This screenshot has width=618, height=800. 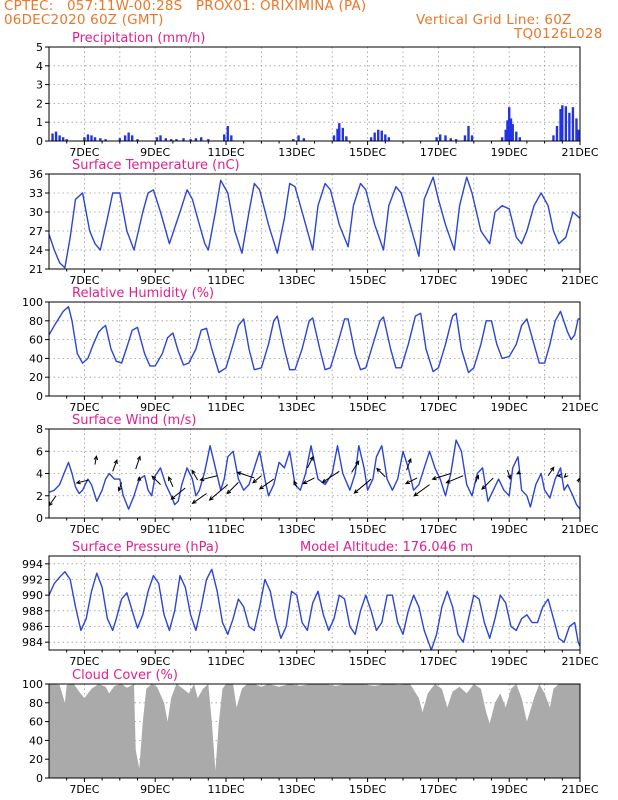 What do you see at coordinates (314, 340) in the screenshot?
I see `series-line` at bounding box center [314, 340].